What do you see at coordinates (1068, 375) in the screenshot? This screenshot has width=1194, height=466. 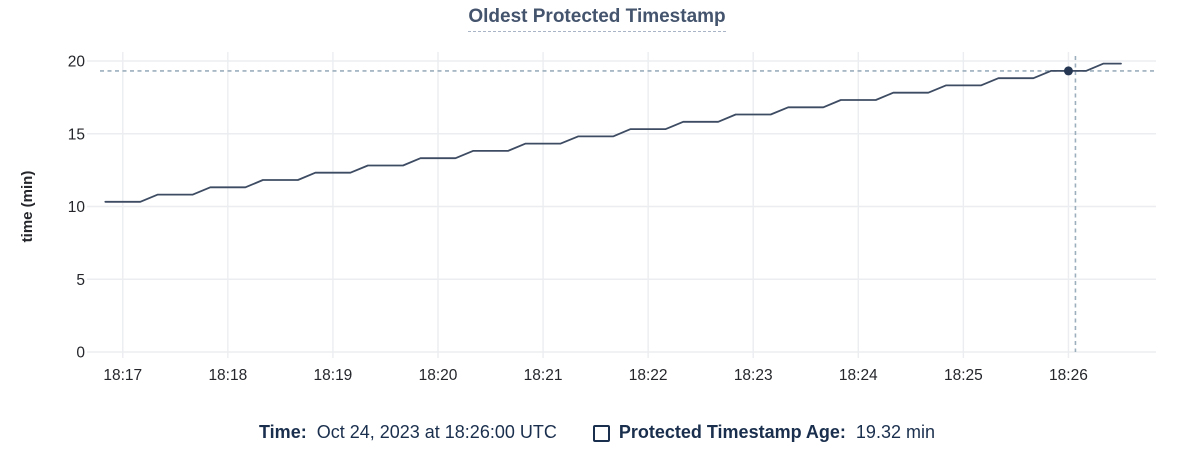 I see `x-tick-label: 18:26` at bounding box center [1068, 375].